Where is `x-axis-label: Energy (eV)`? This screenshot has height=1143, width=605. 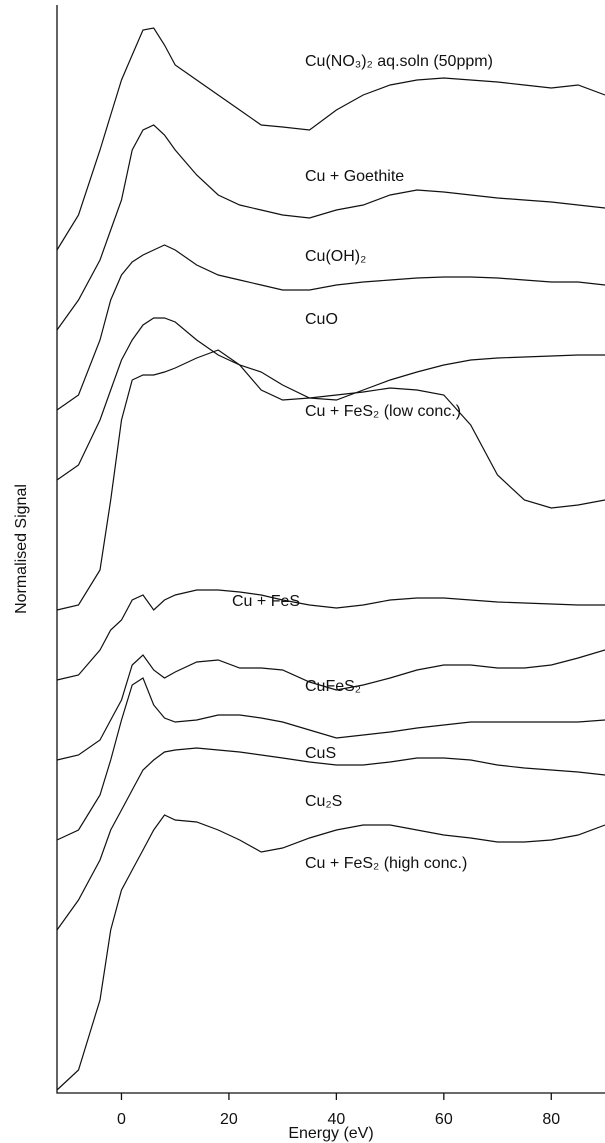 x-axis-label: Energy (eV) is located at coordinates (330, 1133).